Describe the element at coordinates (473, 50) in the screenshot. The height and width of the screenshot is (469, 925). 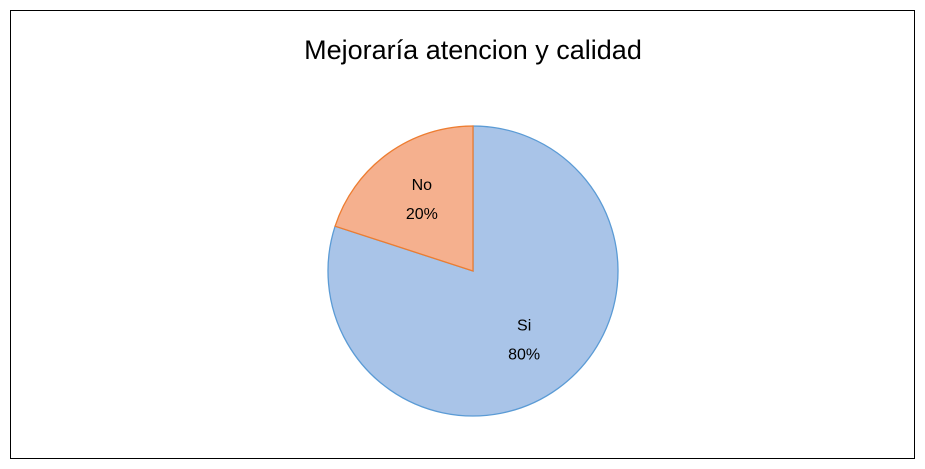
I see `chart-title: Mejoraría atencion y calidad` at that location.